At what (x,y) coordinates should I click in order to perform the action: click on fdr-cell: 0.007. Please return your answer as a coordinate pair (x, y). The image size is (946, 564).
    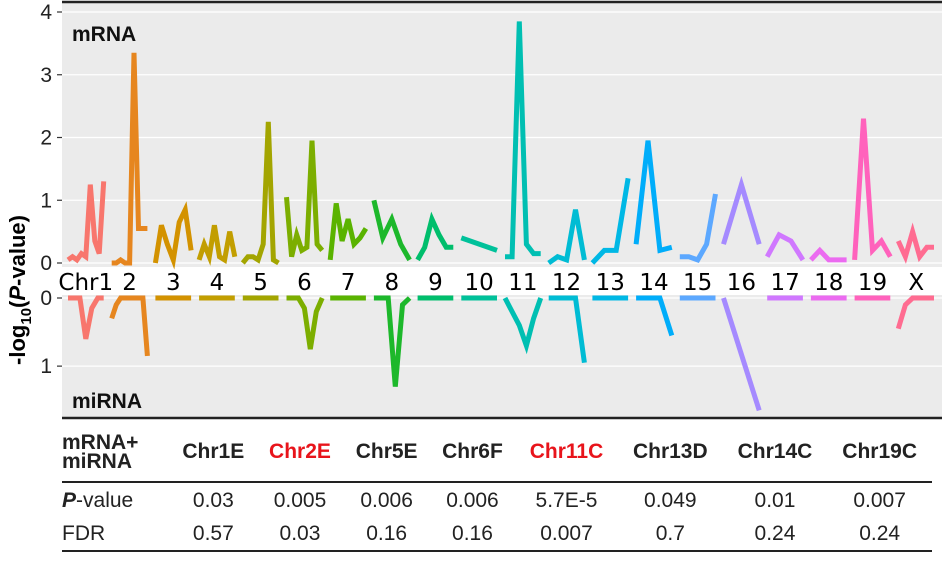
    Looking at the image, I should click on (566, 535).